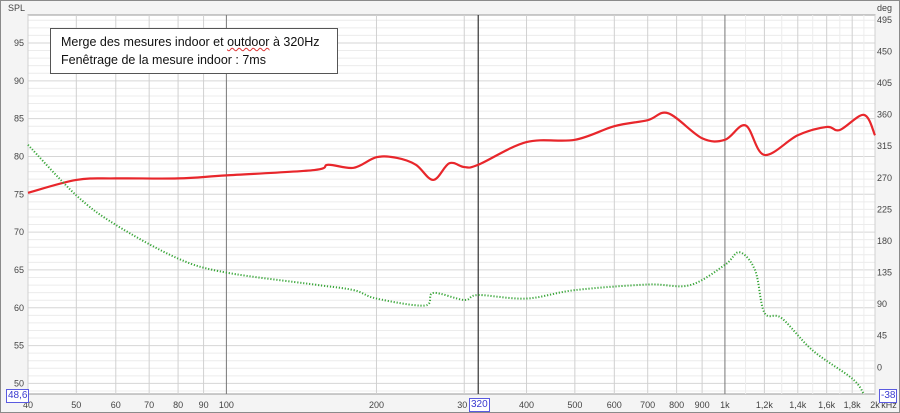 Image resolution: width=900 pixels, height=413 pixels. I want to click on y-right-tick-label: 0, so click(879, 367).